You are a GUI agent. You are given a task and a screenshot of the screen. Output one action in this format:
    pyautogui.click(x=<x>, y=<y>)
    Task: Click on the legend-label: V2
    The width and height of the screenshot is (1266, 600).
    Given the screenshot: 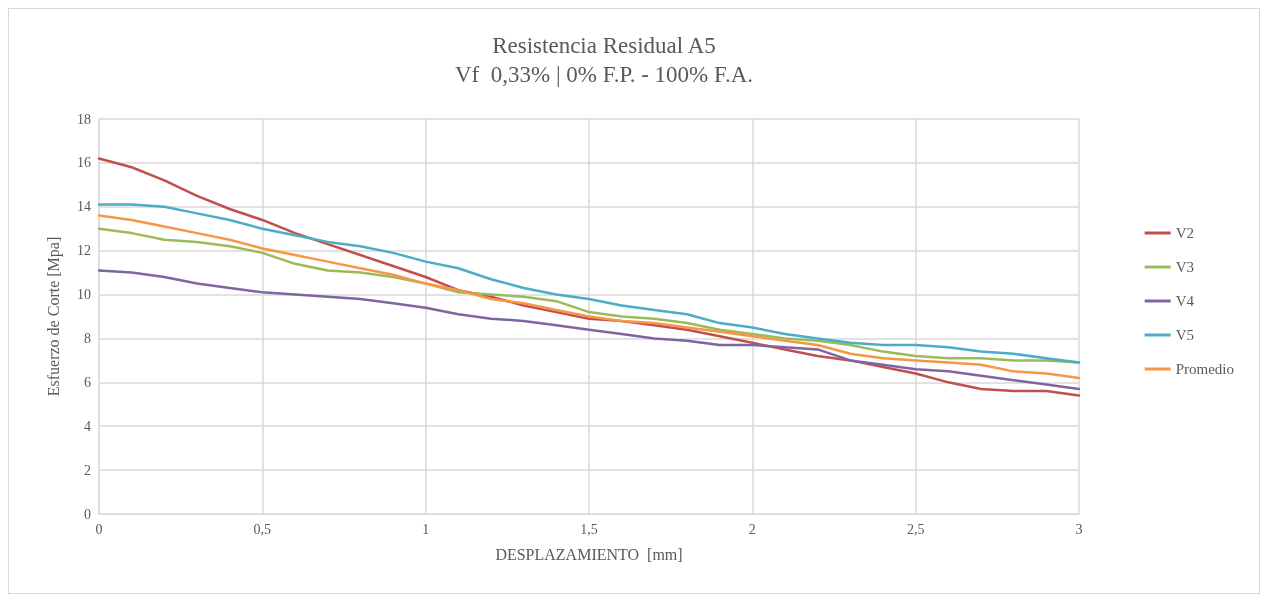 What is the action you would take?
    pyautogui.click(x=1185, y=233)
    